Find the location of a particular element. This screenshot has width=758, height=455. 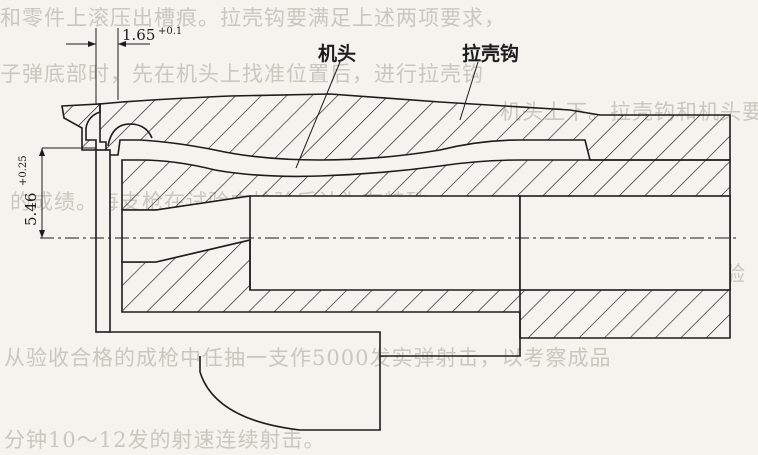

extractor-leader is located at coordinates (469, 91).